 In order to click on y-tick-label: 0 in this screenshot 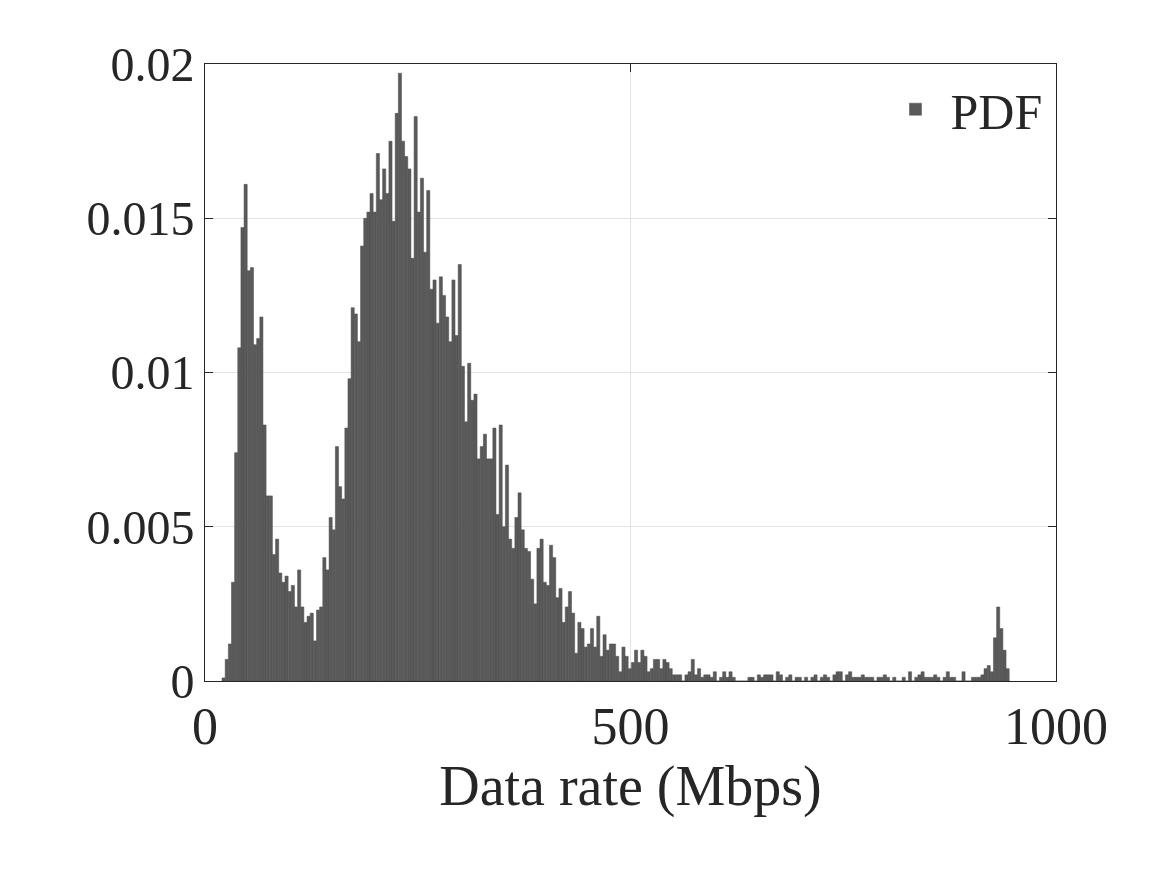, I will do `click(182, 681)`.